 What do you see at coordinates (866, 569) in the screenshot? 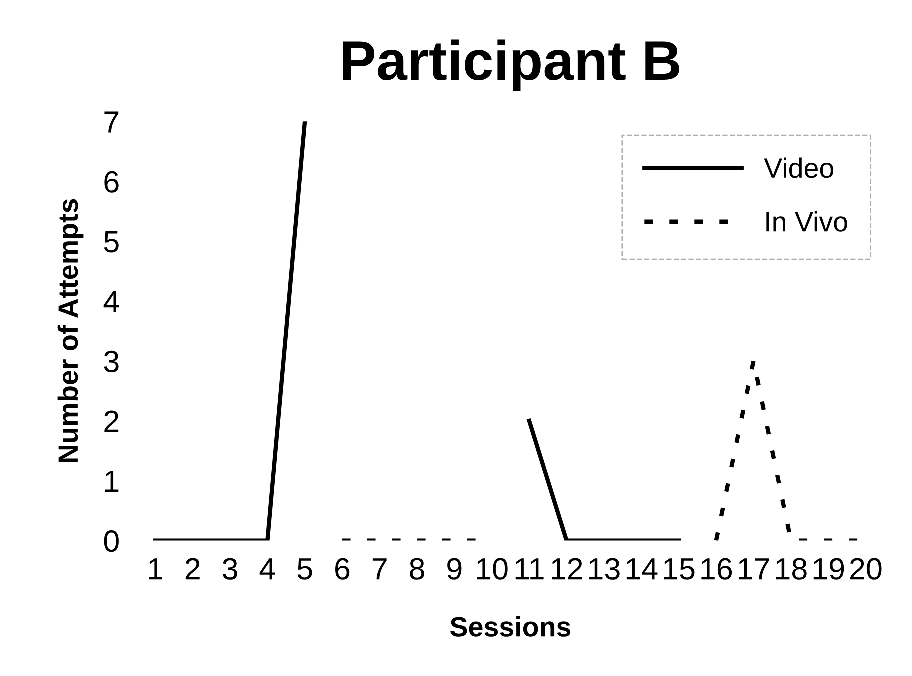
I see `x-tick-label: 20` at bounding box center [866, 569].